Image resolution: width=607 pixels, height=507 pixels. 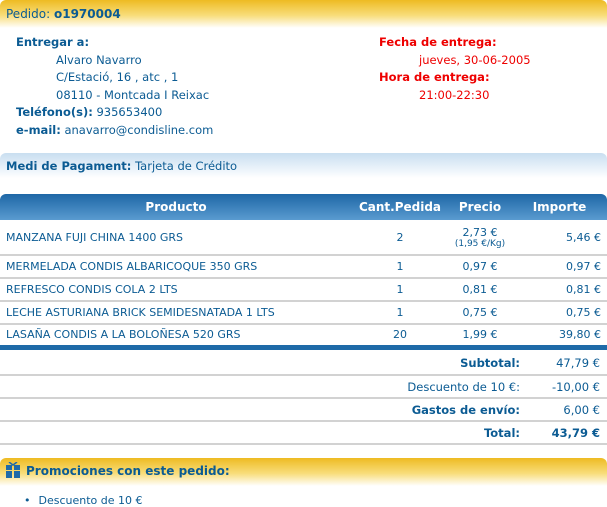 I want to click on city: 08110 - Montcada I Reixac, so click(x=133, y=94).